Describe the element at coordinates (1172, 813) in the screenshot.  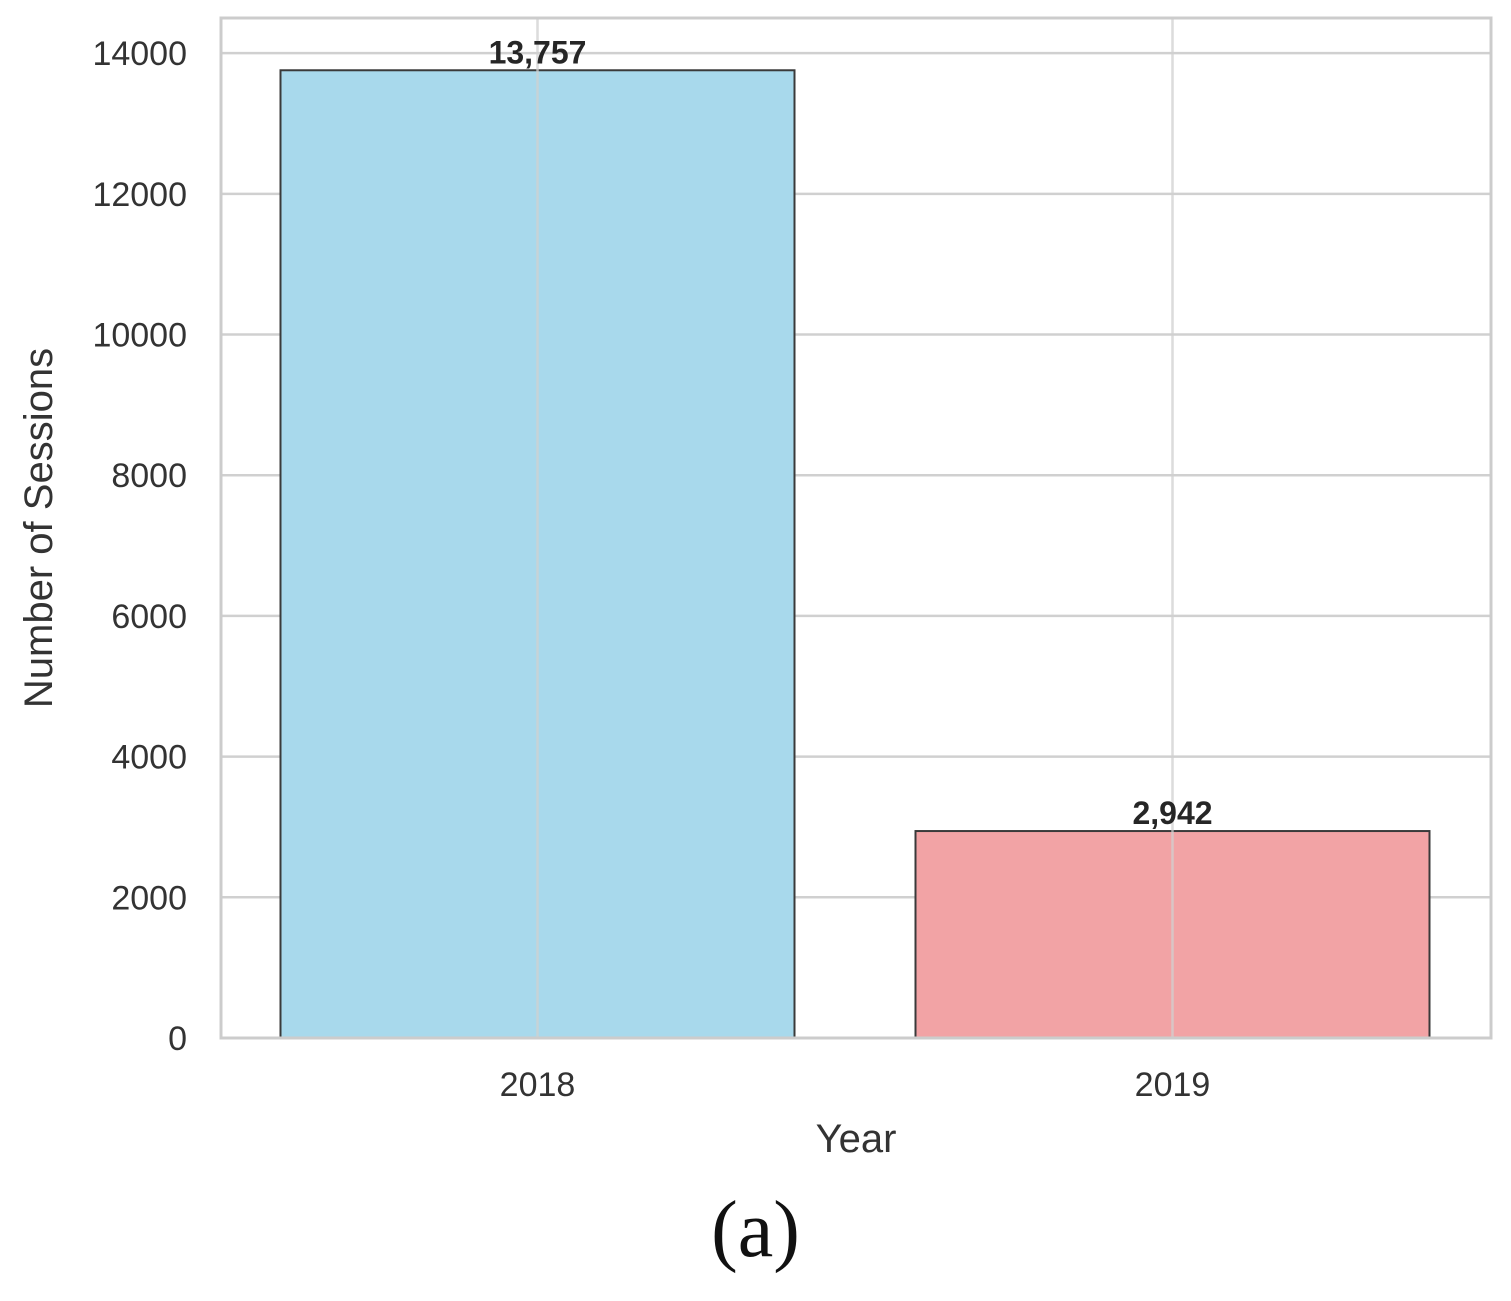
I see `data-label: 2,942` at that location.